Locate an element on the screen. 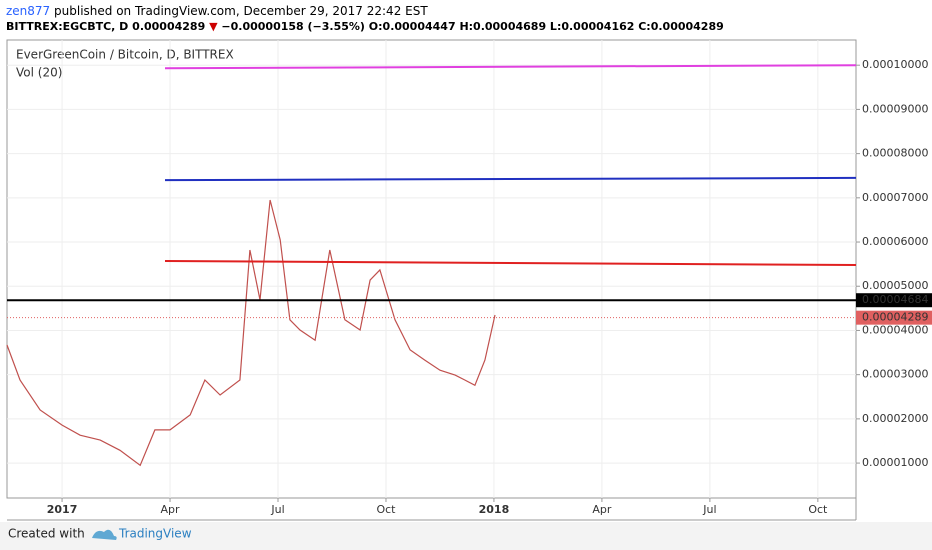  y-tick-label: 0.00003000 is located at coordinates (895, 374).